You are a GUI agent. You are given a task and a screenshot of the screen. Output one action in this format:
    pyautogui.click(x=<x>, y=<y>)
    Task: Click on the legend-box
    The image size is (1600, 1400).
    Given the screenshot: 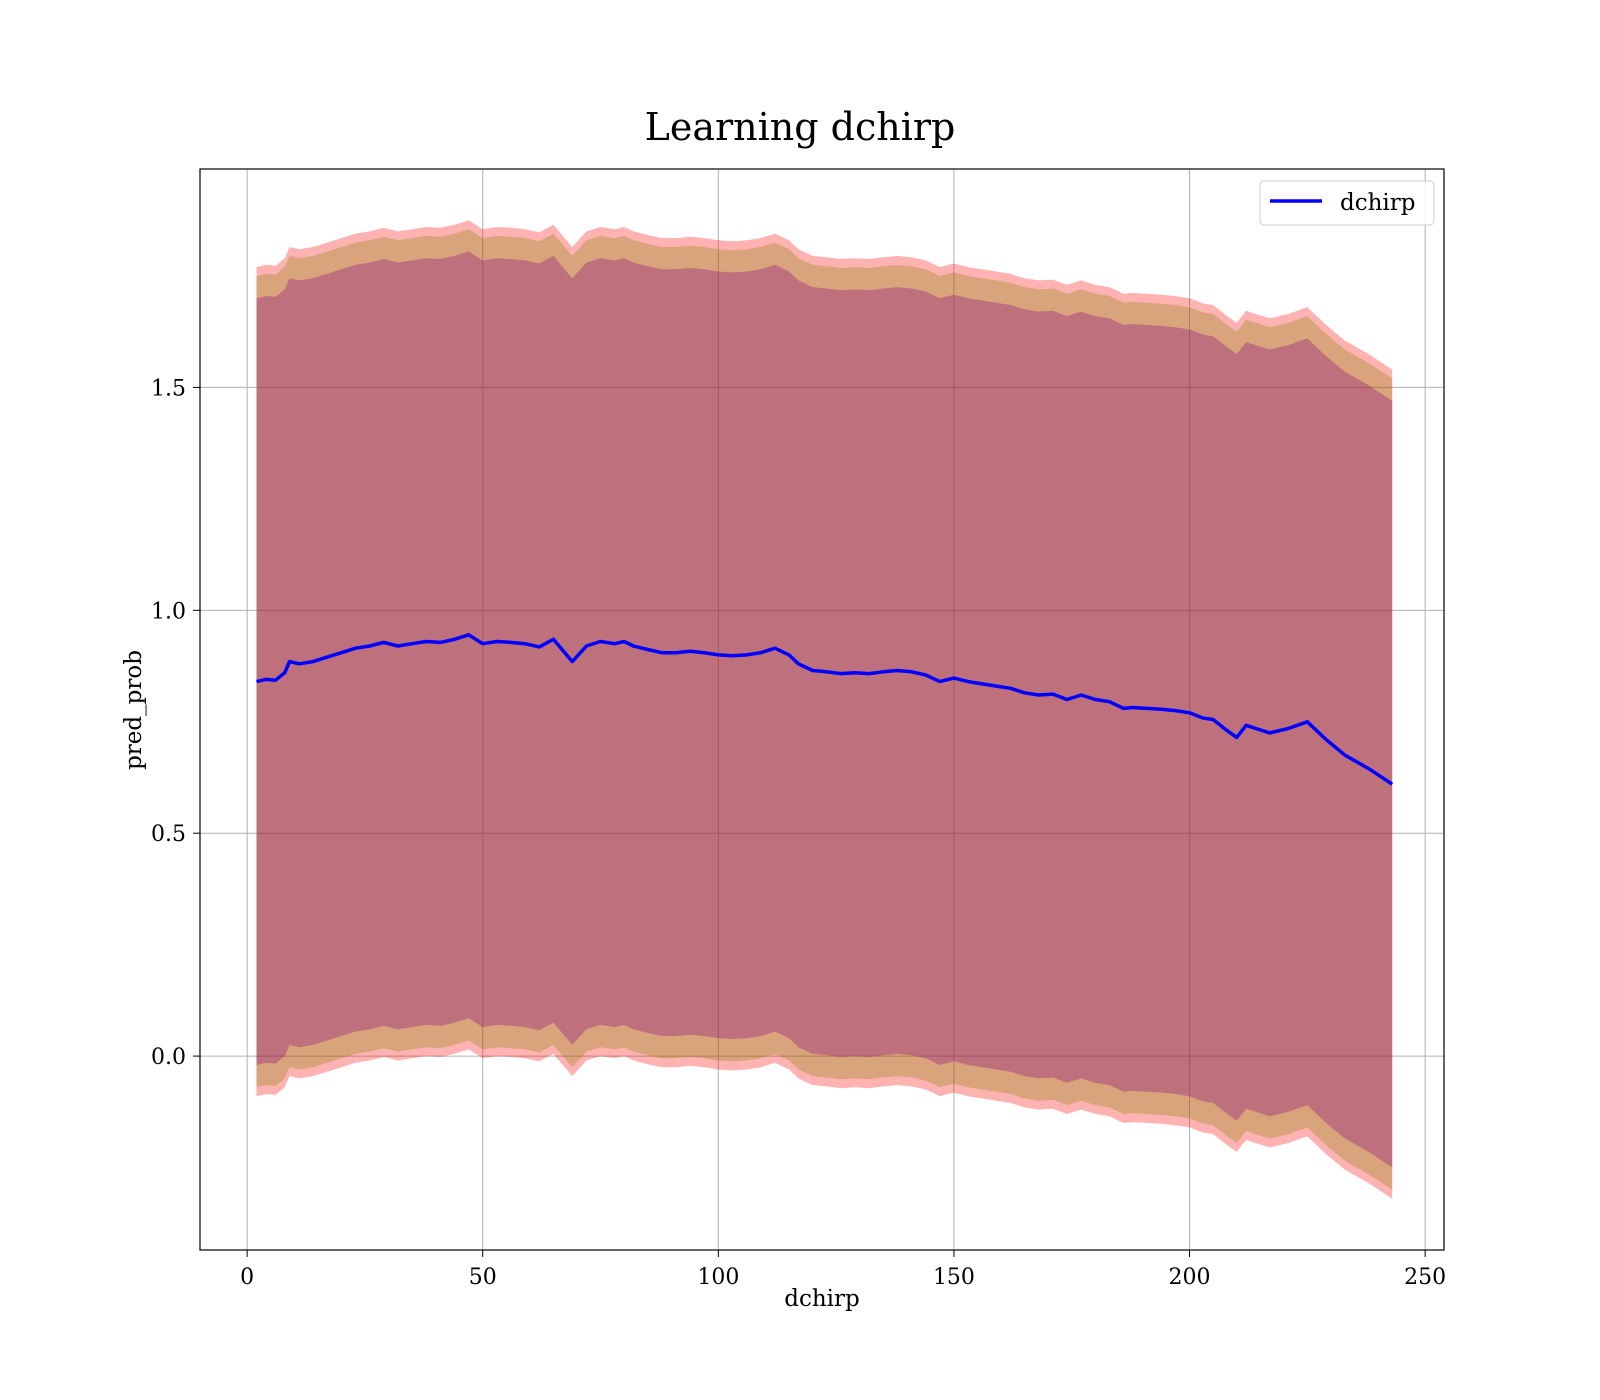 What is the action you would take?
    pyautogui.click(x=1347, y=203)
    